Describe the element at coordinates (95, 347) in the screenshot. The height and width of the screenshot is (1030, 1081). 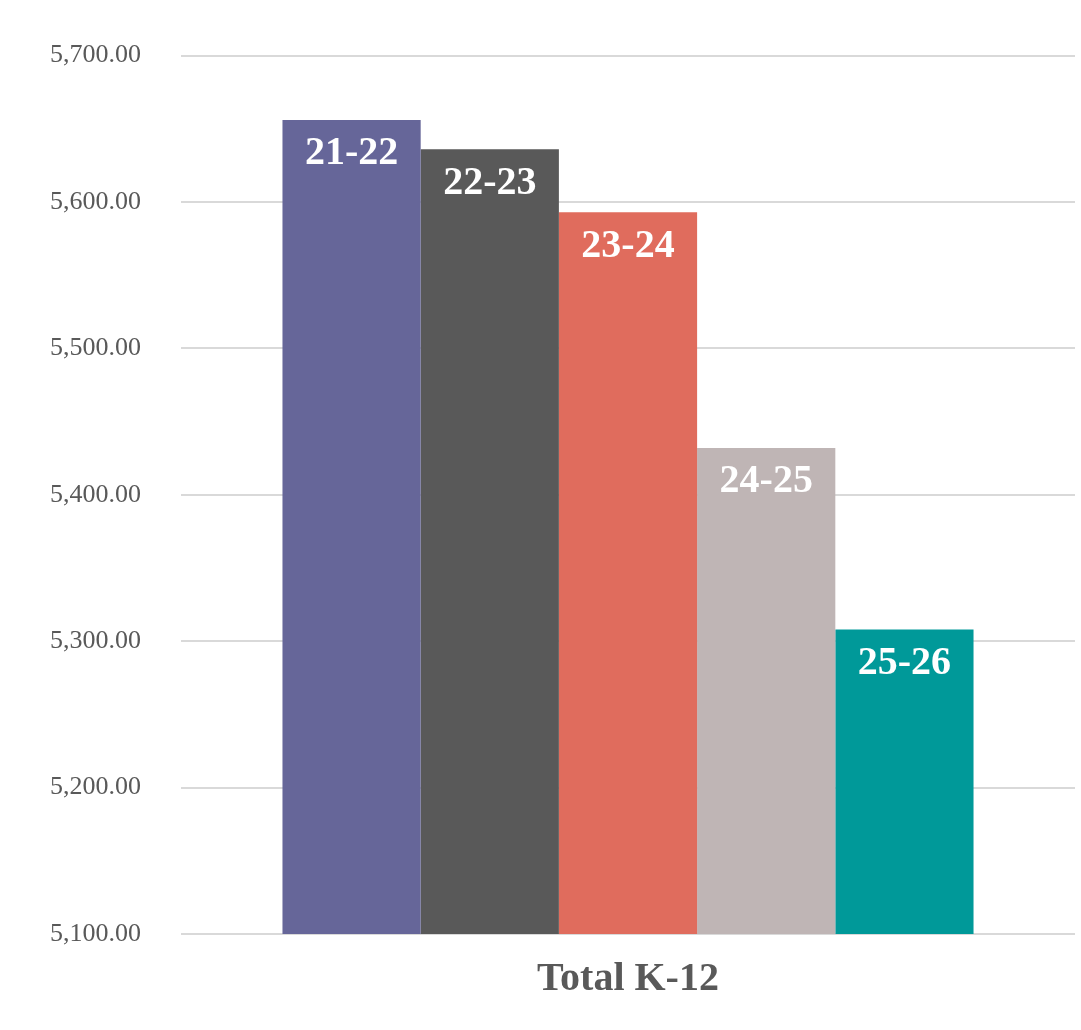
I see `y-tick-label: 5,500.00` at that location.